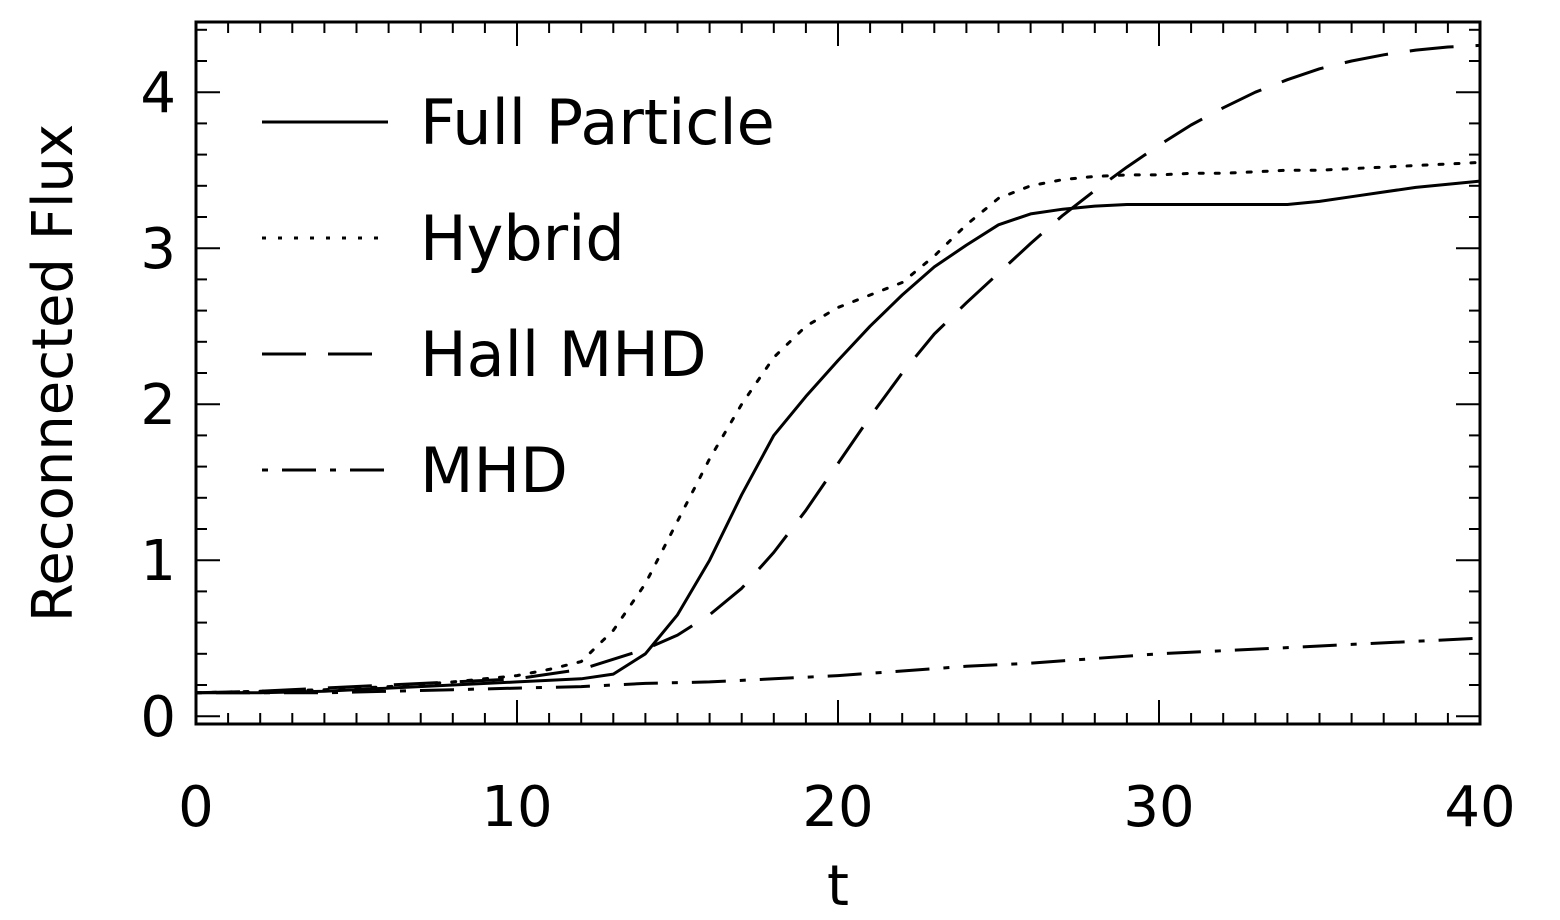 The image size is (1560, 920). Describe the element at coordinates (838, 886) in the screenshot. I see `x-axis-label: t` at that location.